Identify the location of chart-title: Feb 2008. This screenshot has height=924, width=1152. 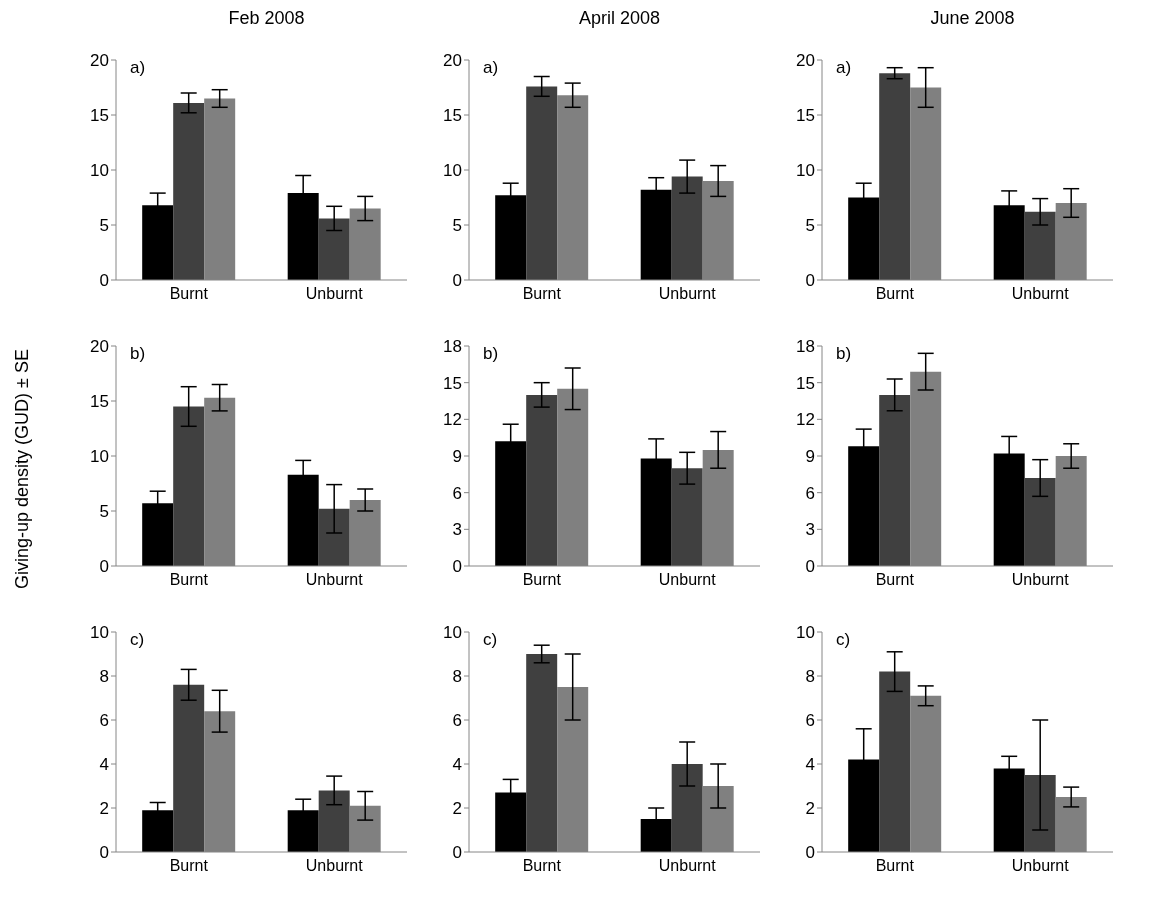
(266, 19).